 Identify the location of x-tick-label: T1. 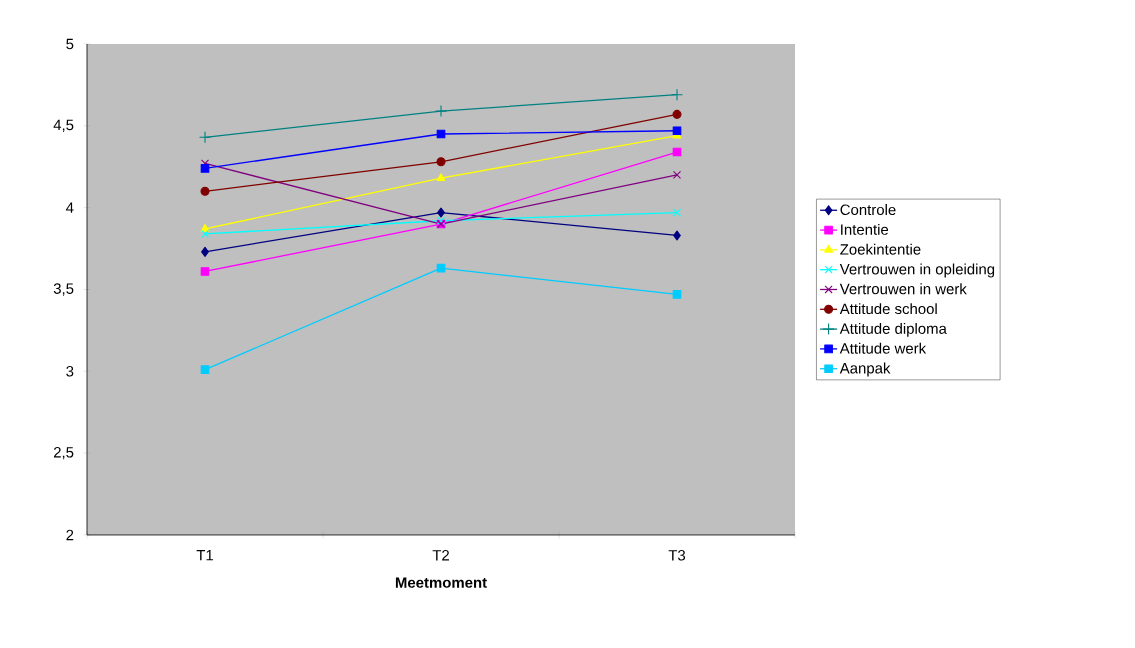
(204, 555).